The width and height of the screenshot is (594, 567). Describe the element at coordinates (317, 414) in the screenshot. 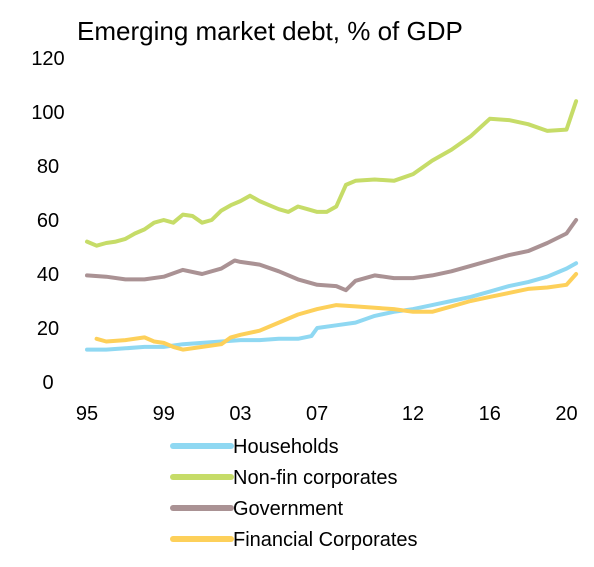

I see `x-tick-label: 07` at that location.